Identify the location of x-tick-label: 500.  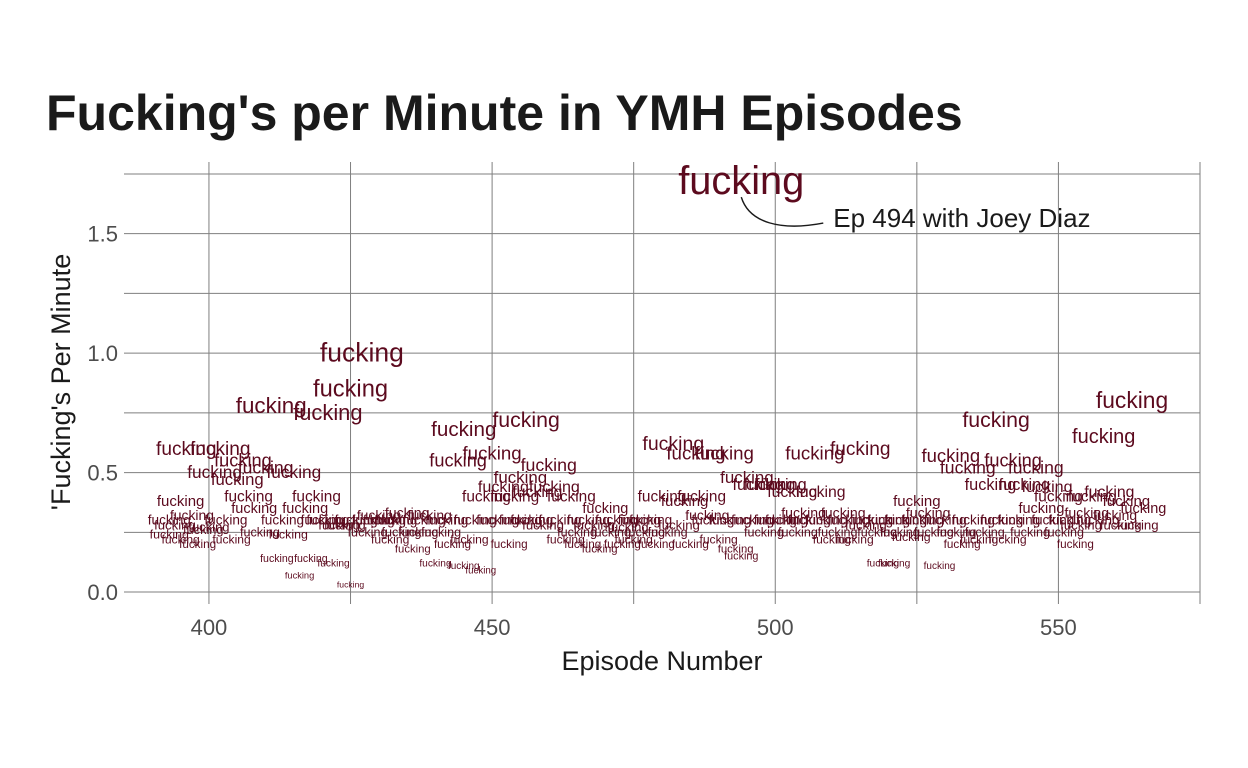
(775, 627).